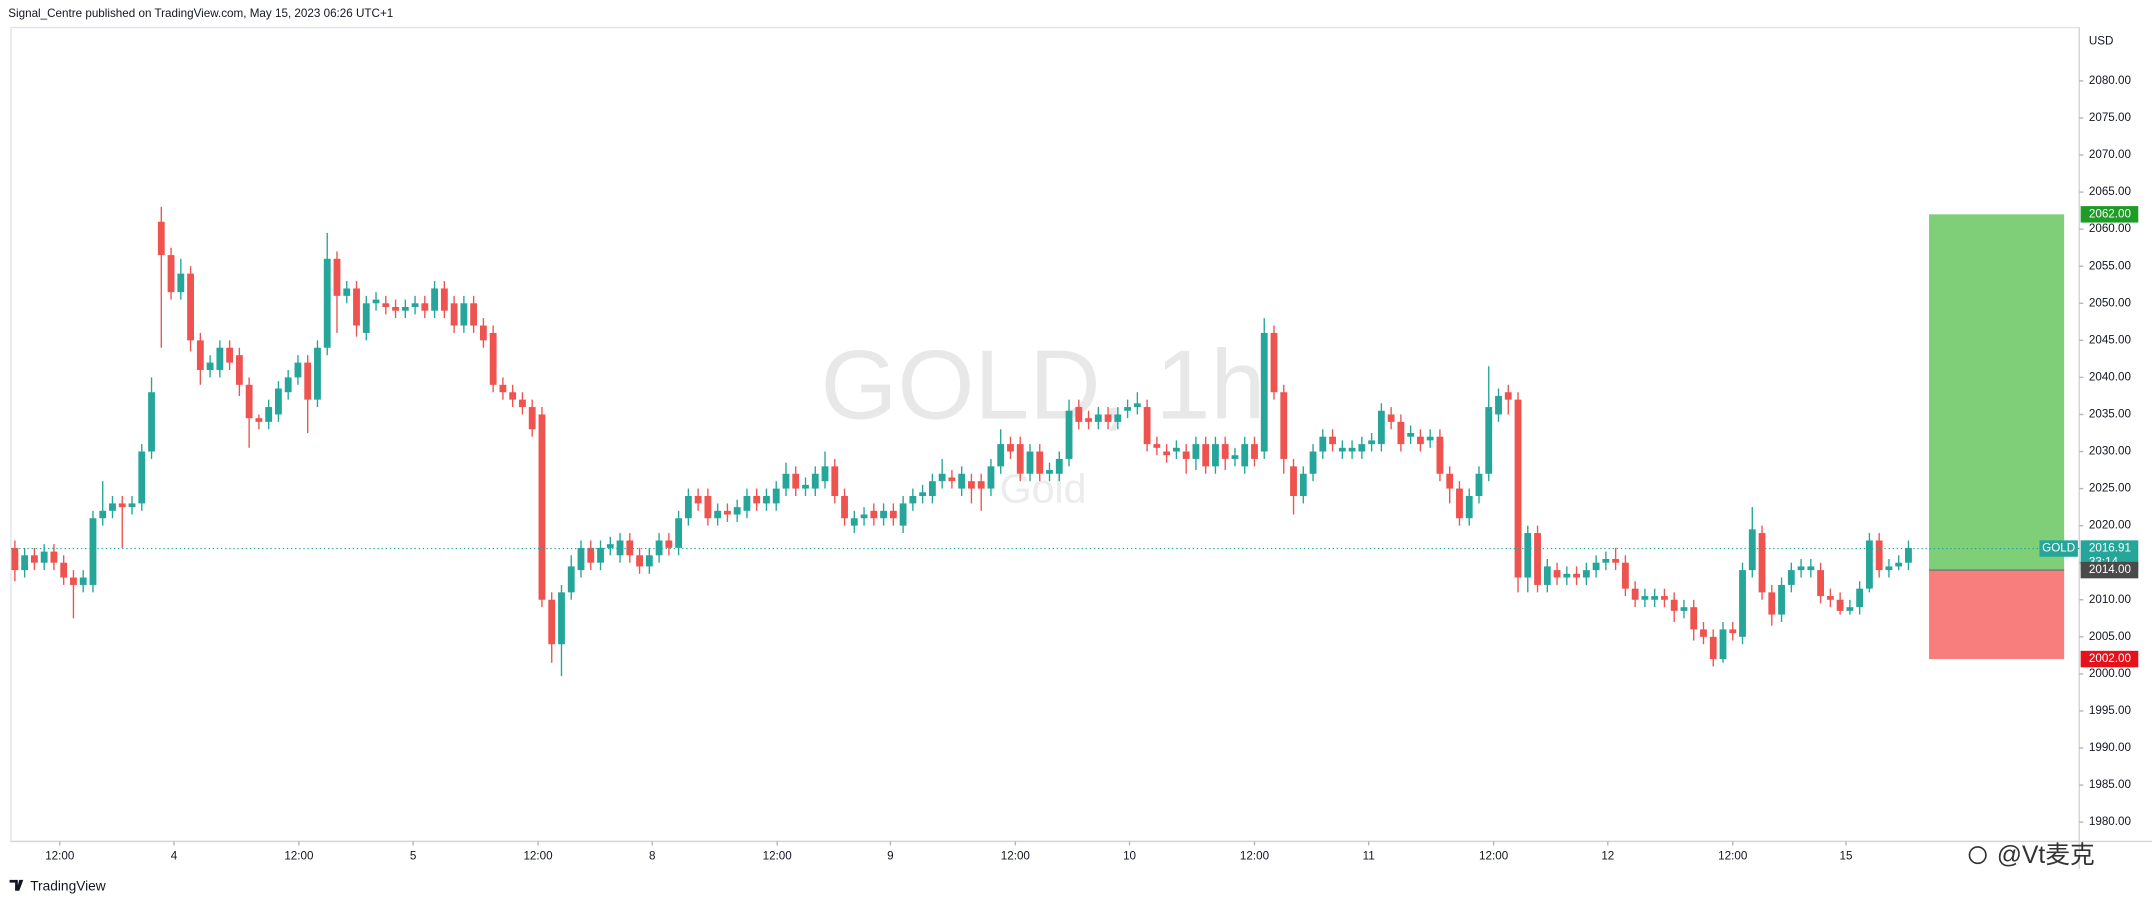  I want to click on y-tick-label: 2055.00, so click(2110, 265).